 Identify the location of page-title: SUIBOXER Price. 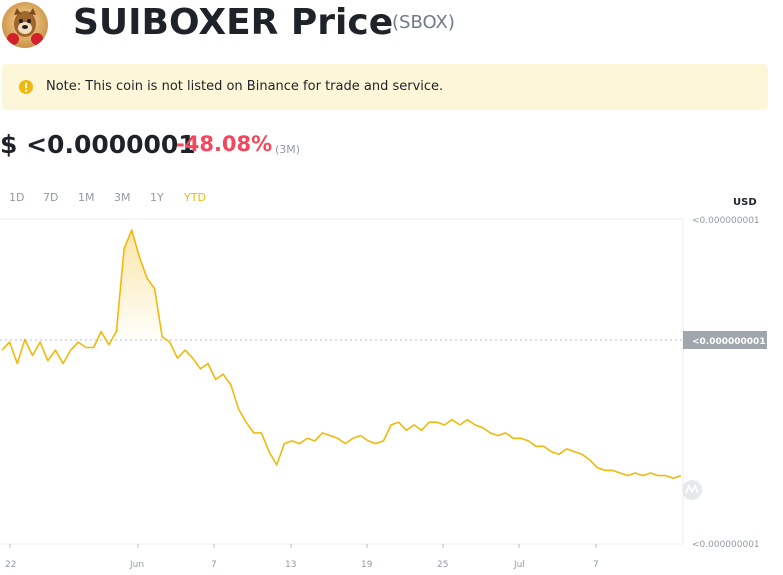
(233, 22).